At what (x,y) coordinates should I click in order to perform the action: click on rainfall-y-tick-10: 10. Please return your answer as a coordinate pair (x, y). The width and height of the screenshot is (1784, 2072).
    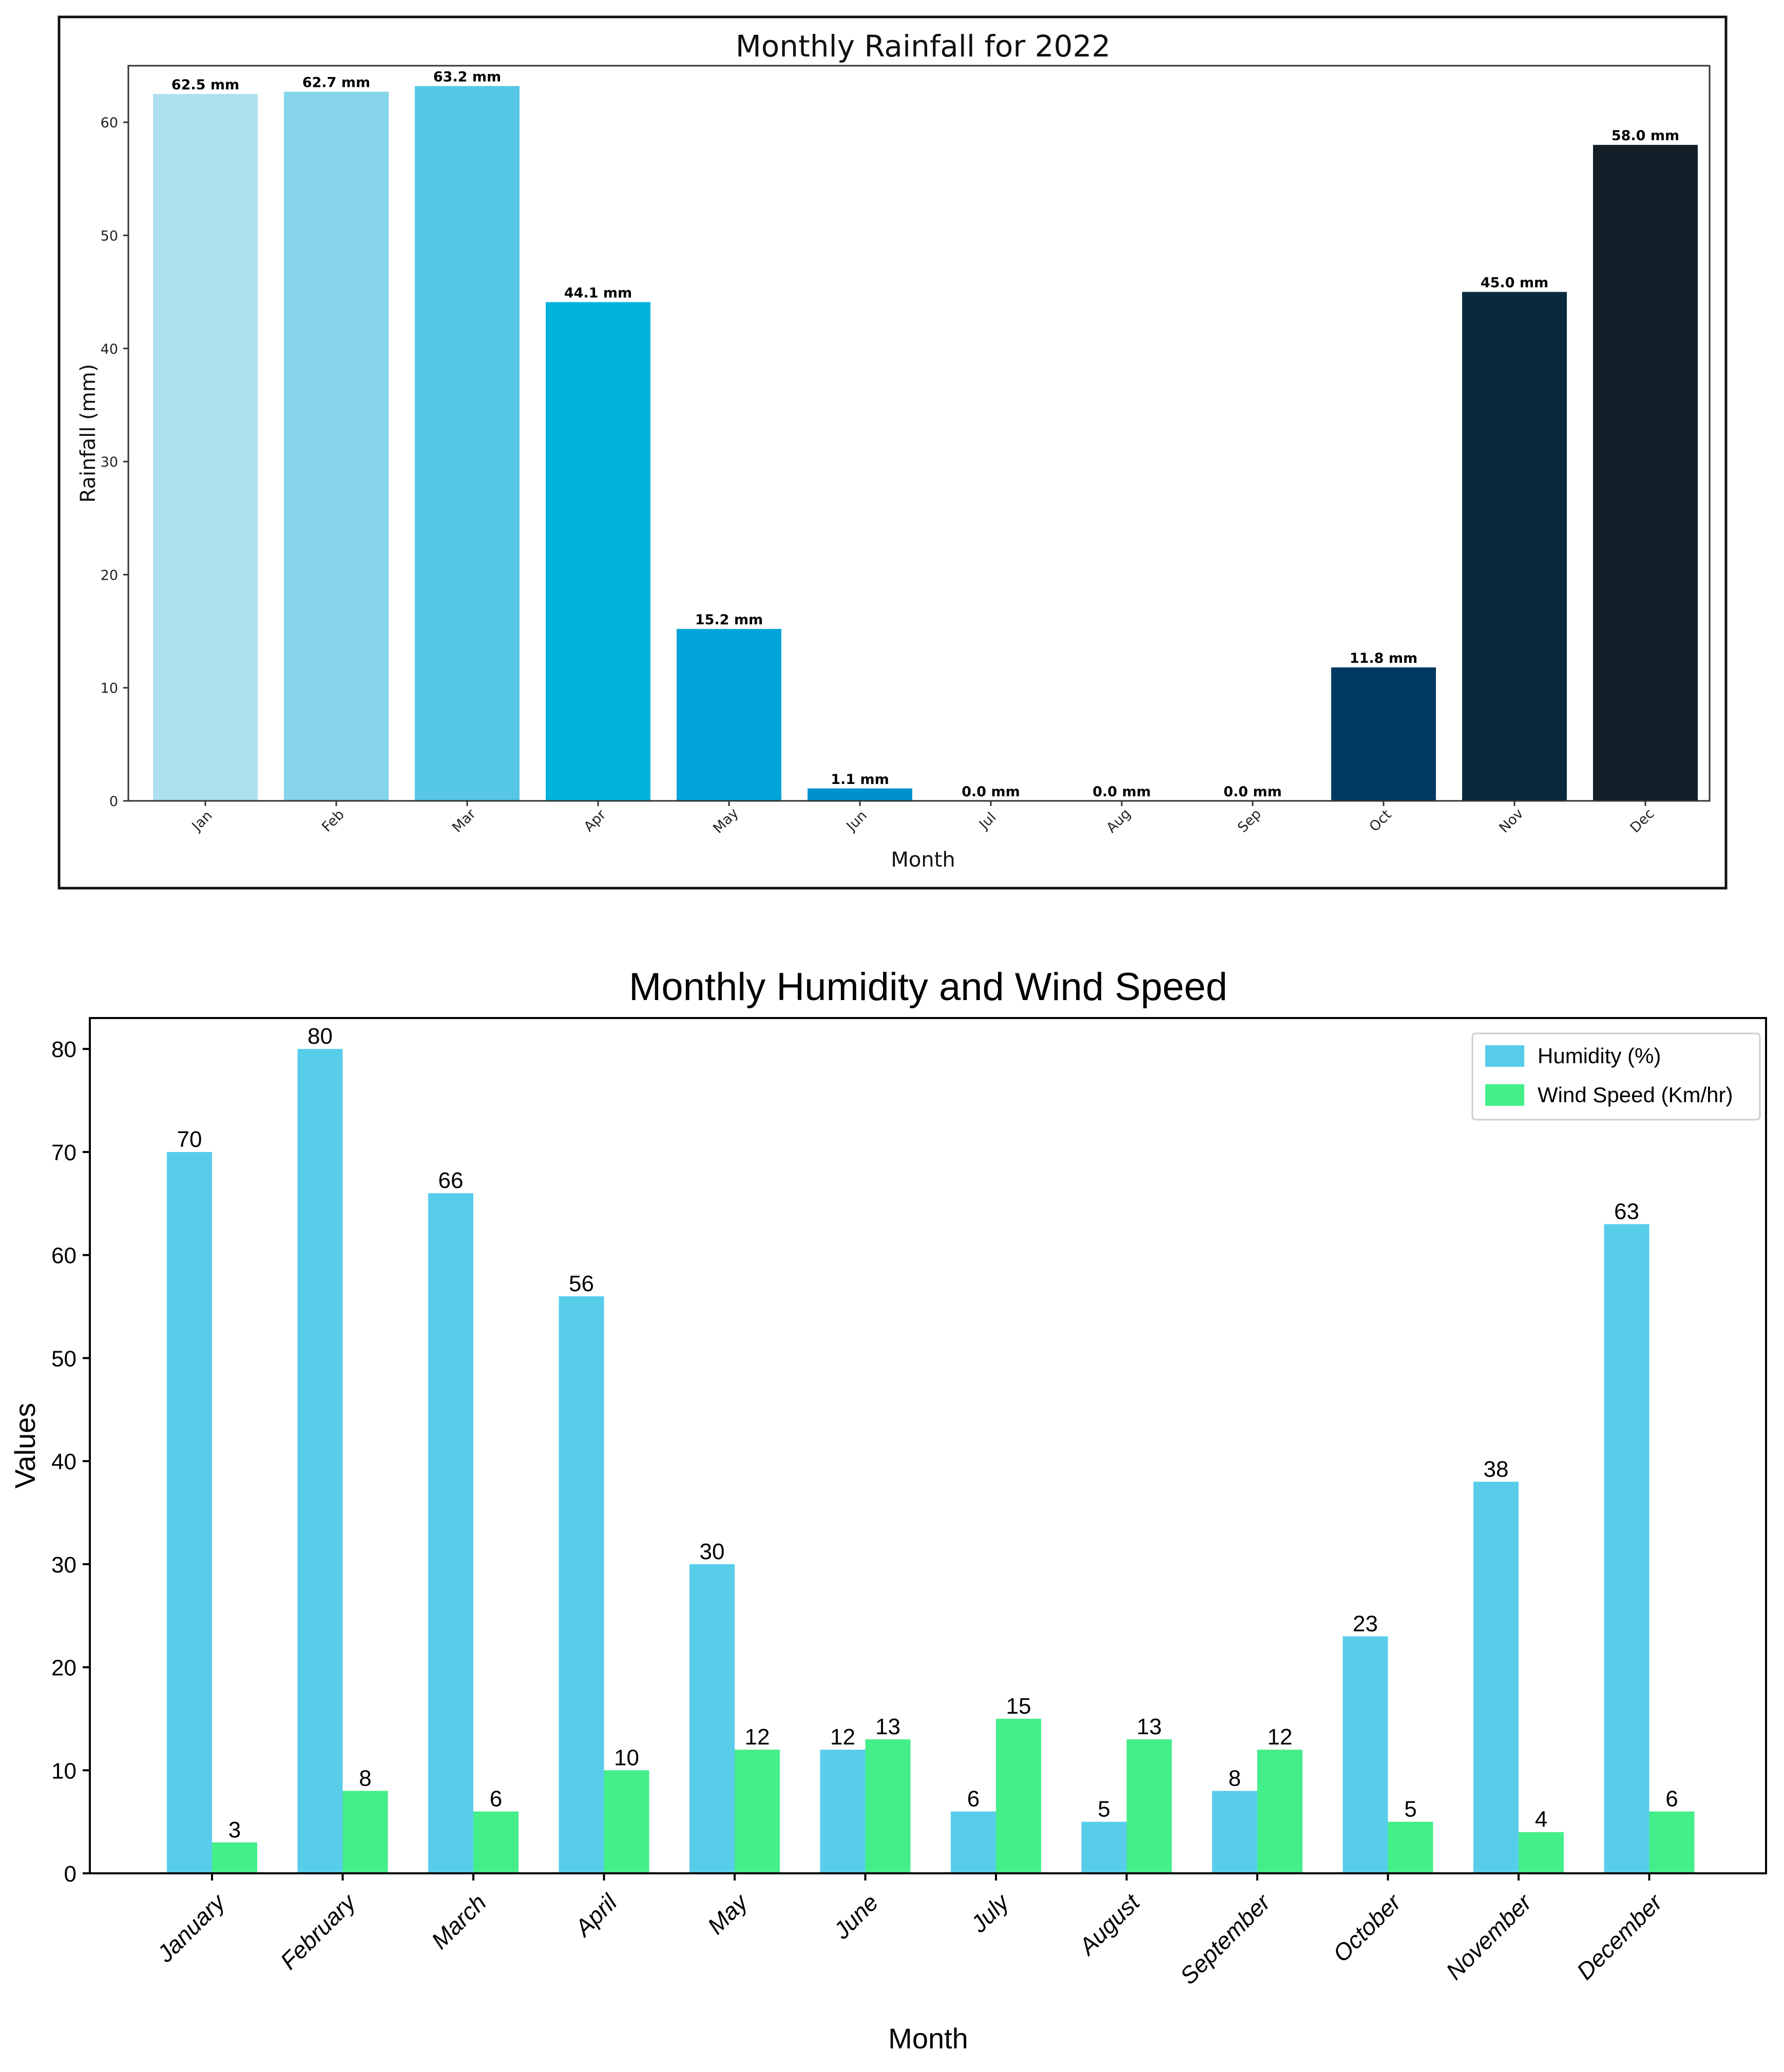
    Looking at the image, I should click on (109, 689).